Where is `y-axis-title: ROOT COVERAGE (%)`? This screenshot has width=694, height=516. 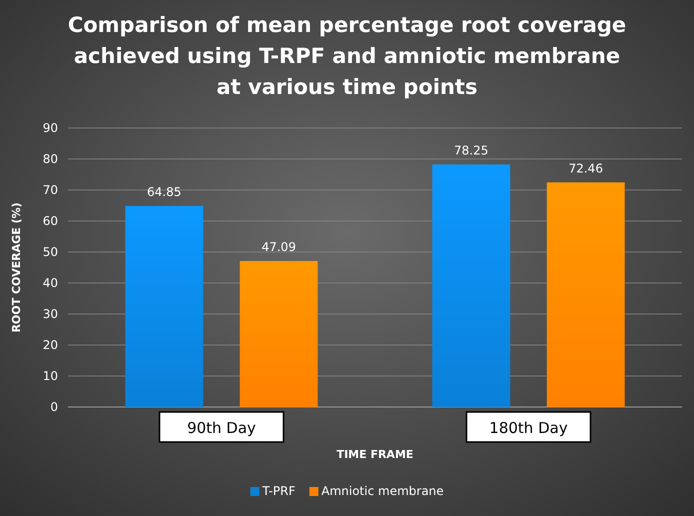 y-axis-title: ROOT COVERAGE (%) is located at coordinates (16, 267).